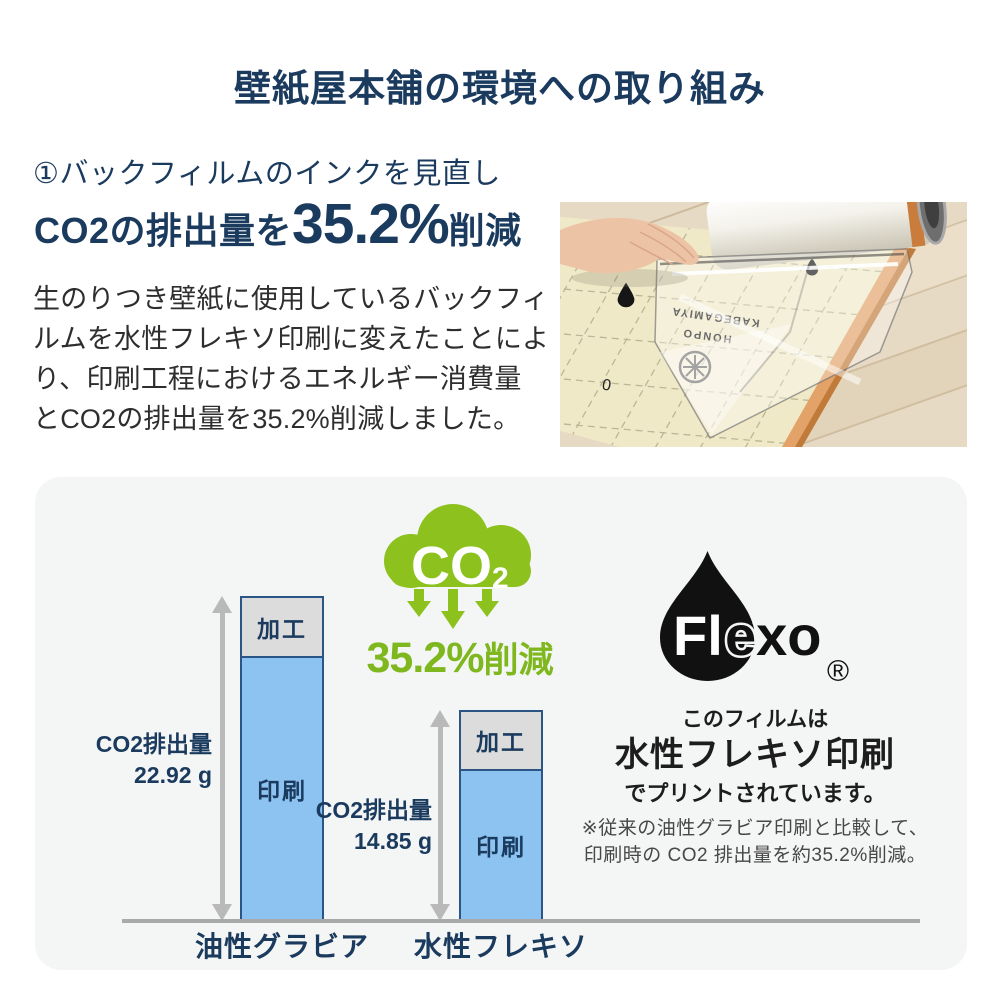 The image size is (1000, 1000). Describe the element at coordinates (425, 658) in the screenshot. I see `reduction-value: 35.2%` at that location.